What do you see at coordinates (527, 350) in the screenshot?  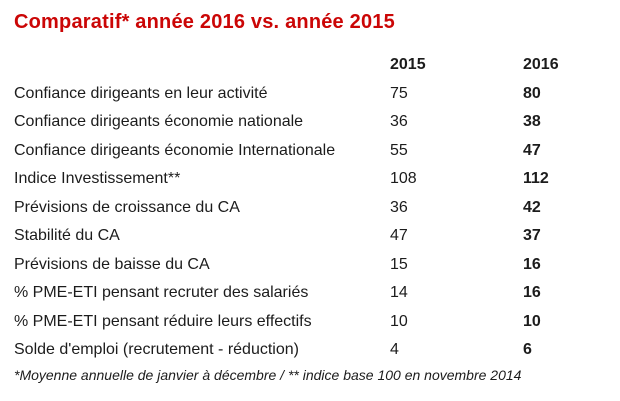 I see `value-2016: 6` at bounding box center [527, 350].